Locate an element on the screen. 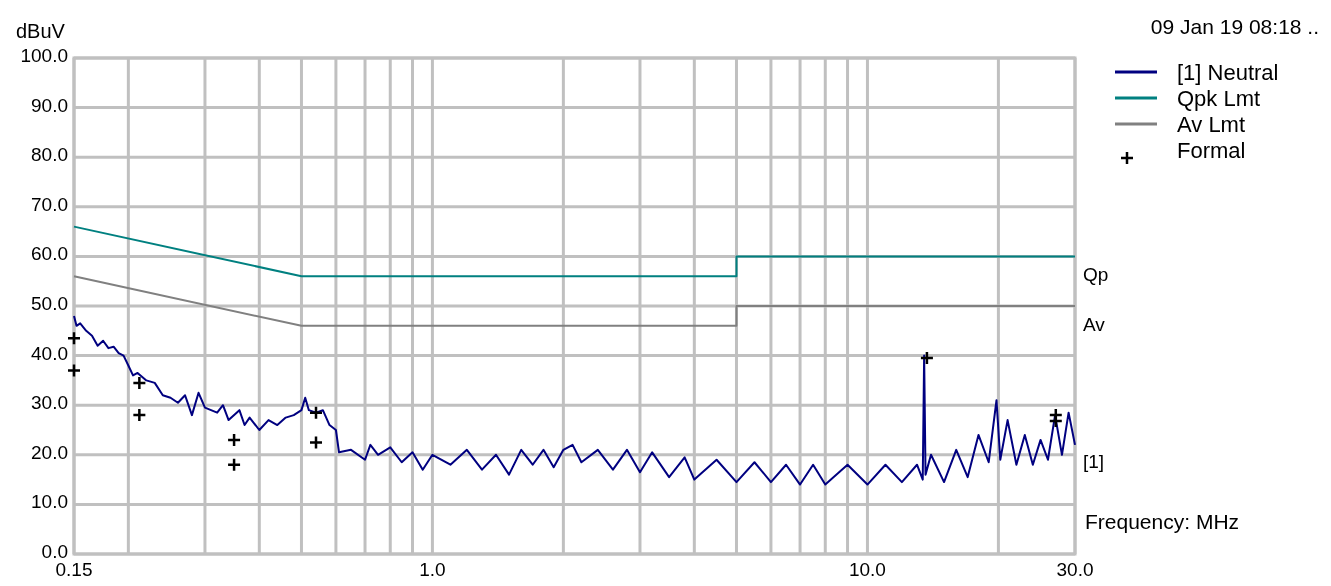  x-tick-label: 30.0 is located at coordinates (1075, 569).